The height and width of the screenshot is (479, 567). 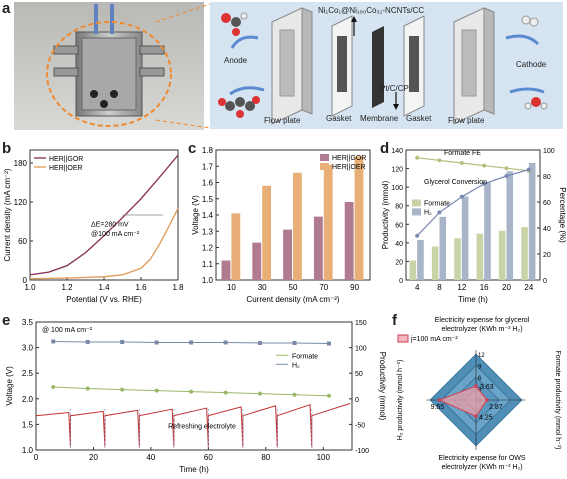 I want to click on x-tick-label: 24, so click(x=528, y=287).